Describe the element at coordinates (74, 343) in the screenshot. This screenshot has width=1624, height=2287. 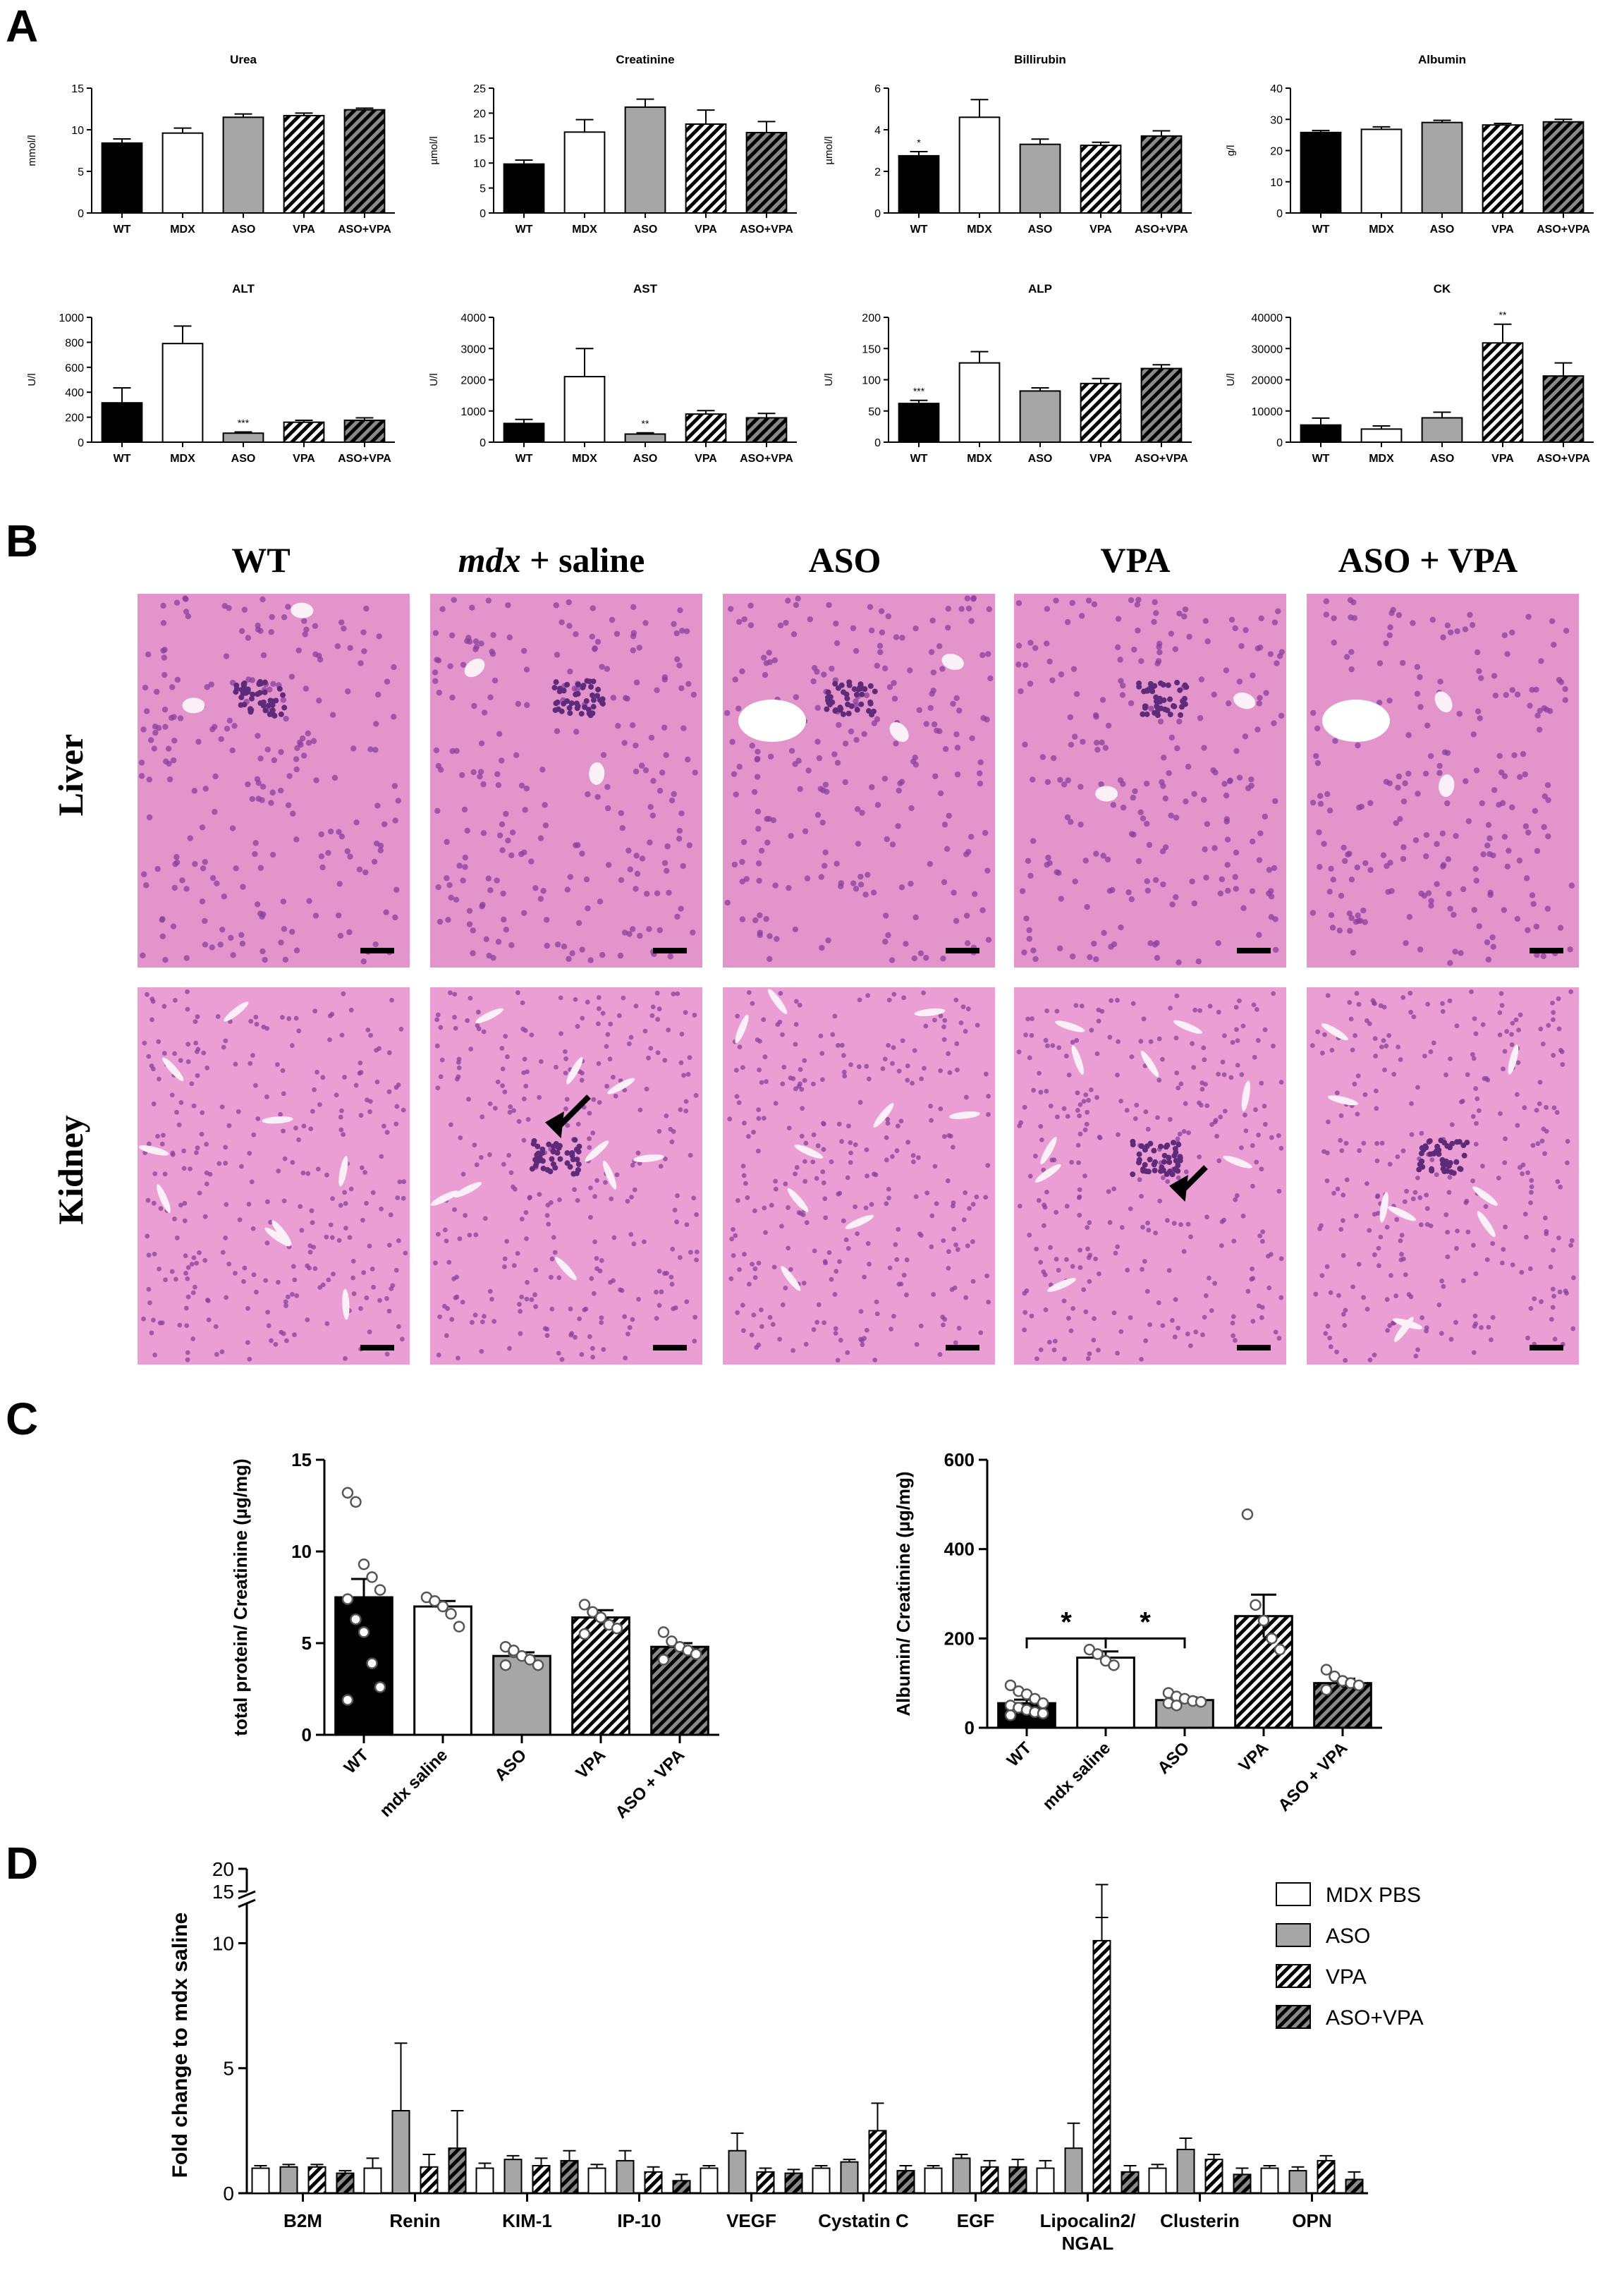
I see `y-tick-label: 800` at that location.